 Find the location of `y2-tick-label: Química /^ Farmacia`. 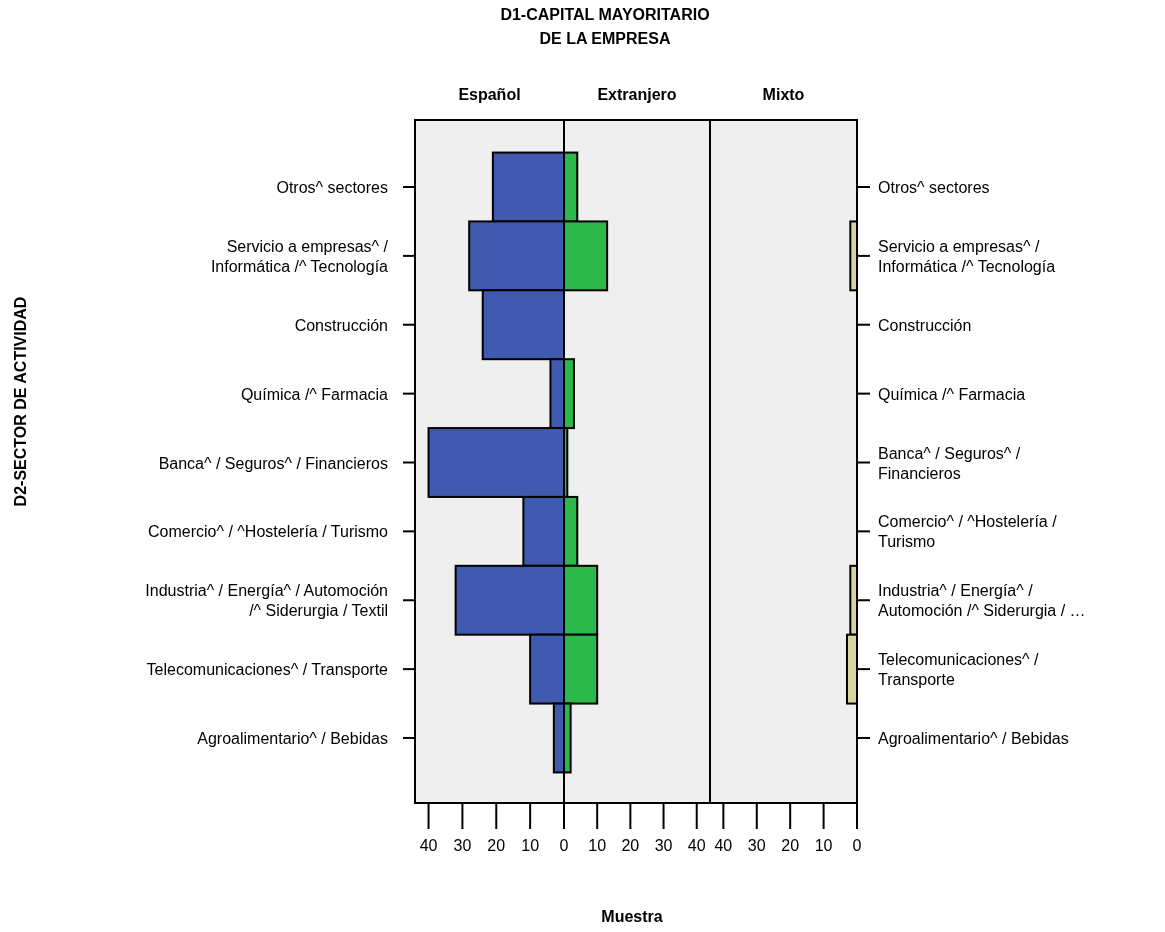

y2-tick-label: Química /^ Farmacia is located at coordinates (952, 394).